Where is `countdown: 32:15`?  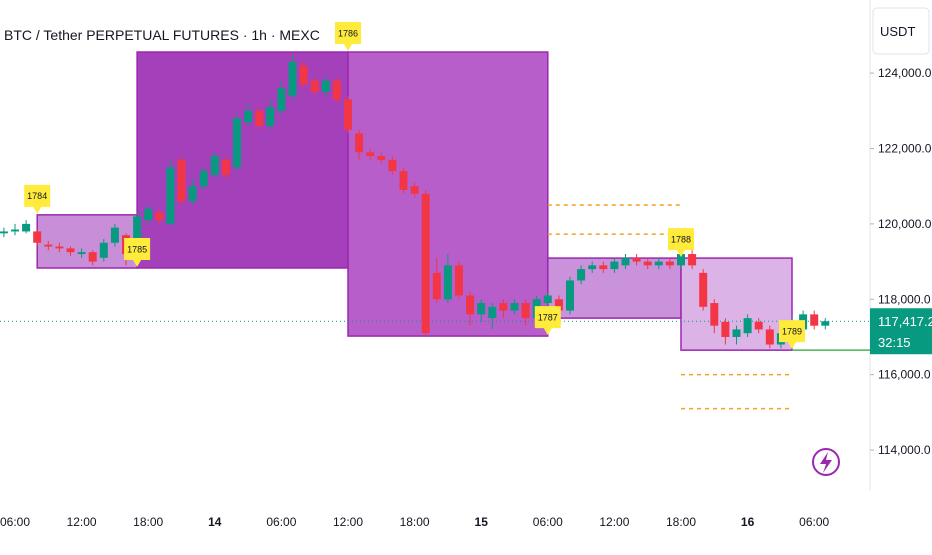 countdown: 32:15 is located at coordinates (894, 342).